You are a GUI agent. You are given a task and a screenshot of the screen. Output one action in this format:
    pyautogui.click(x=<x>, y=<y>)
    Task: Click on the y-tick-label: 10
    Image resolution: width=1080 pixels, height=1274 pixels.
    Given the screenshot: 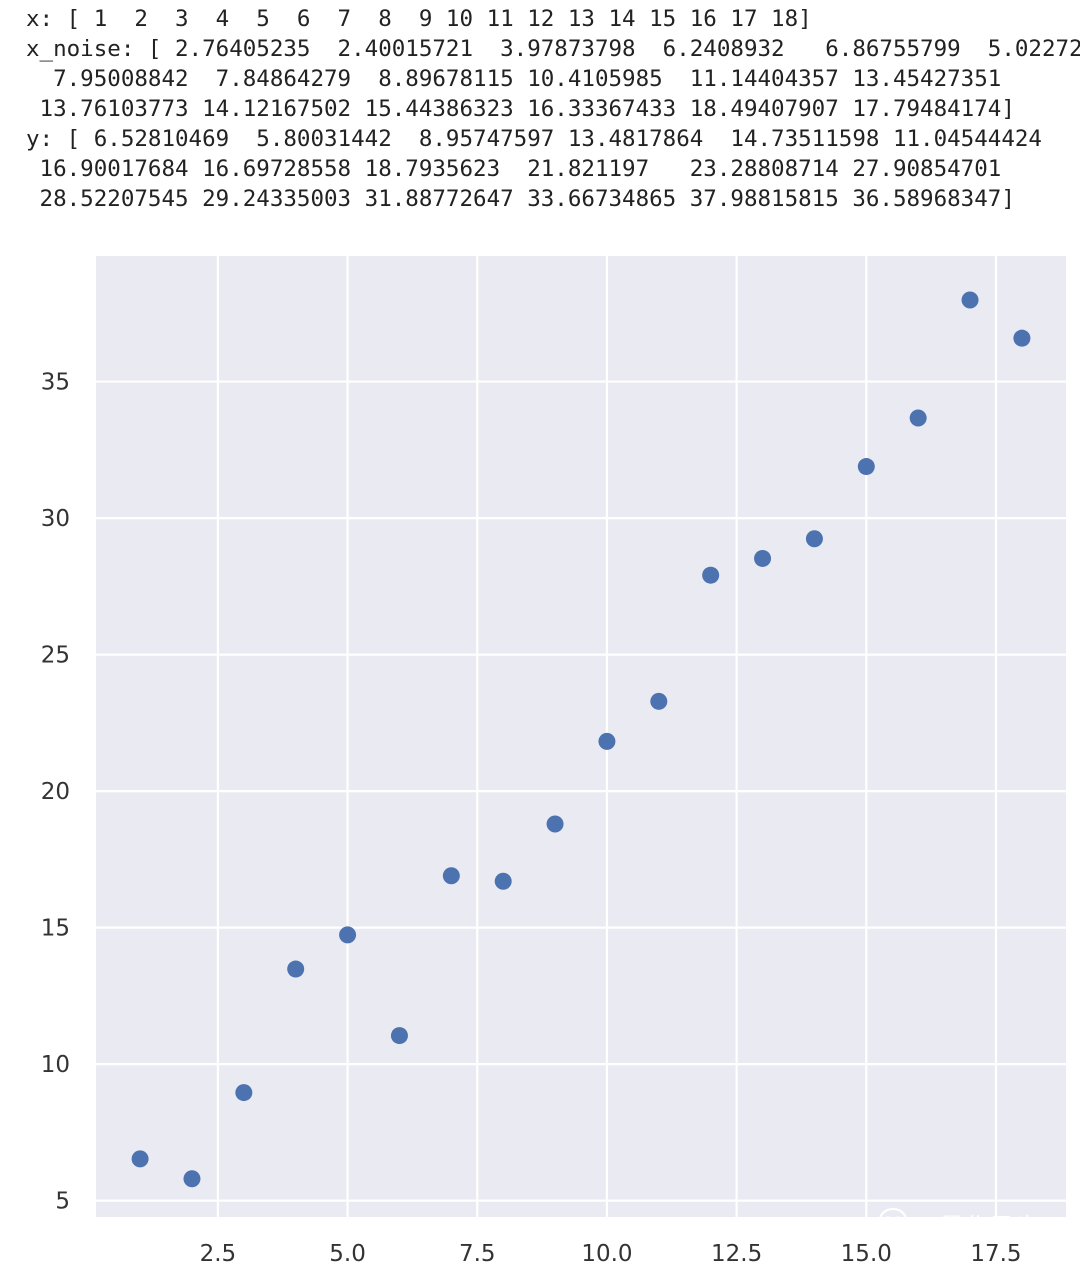 What is the action you would take?
    pyautogui.click(x=55, y=1065)
    